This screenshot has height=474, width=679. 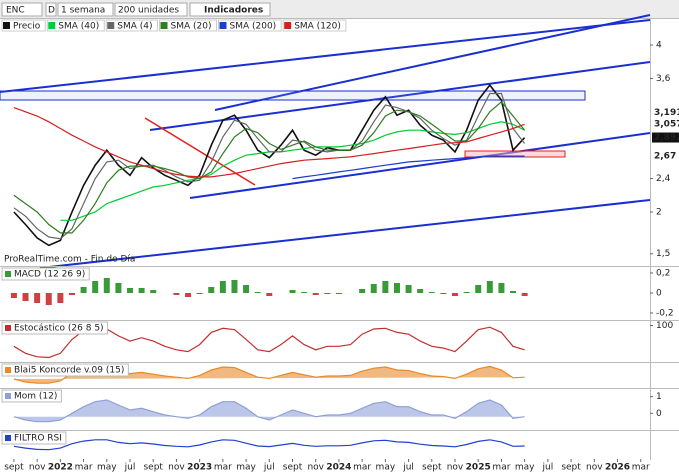 I want to click on mode-box, so click(x=51, y=9).